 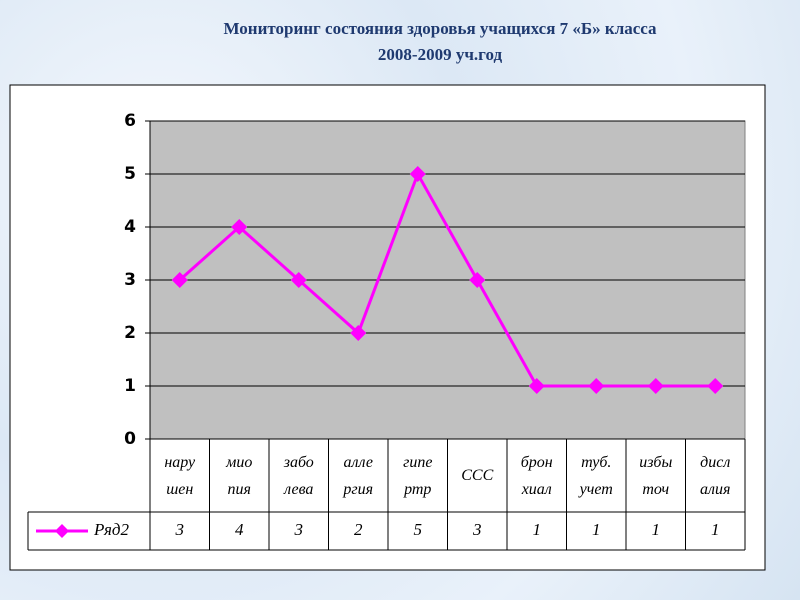 What do you see at coordinates (358, 529) in the screenshot?
I see `table-value: 2` at bounding box center [358, 529].